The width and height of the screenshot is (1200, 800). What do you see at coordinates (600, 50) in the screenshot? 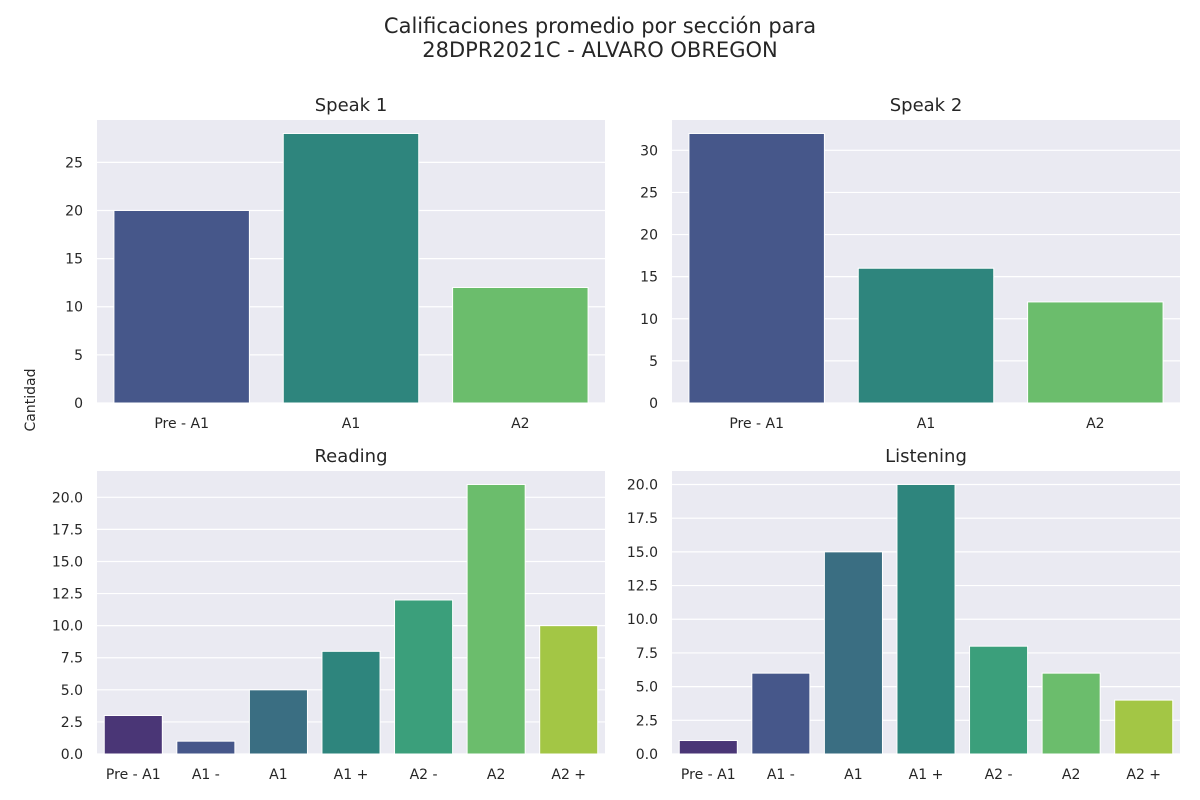
I see `figure-title-line-2: 28DPR2021C - ALVARO OBREGON` at bounding box center [600, 50].